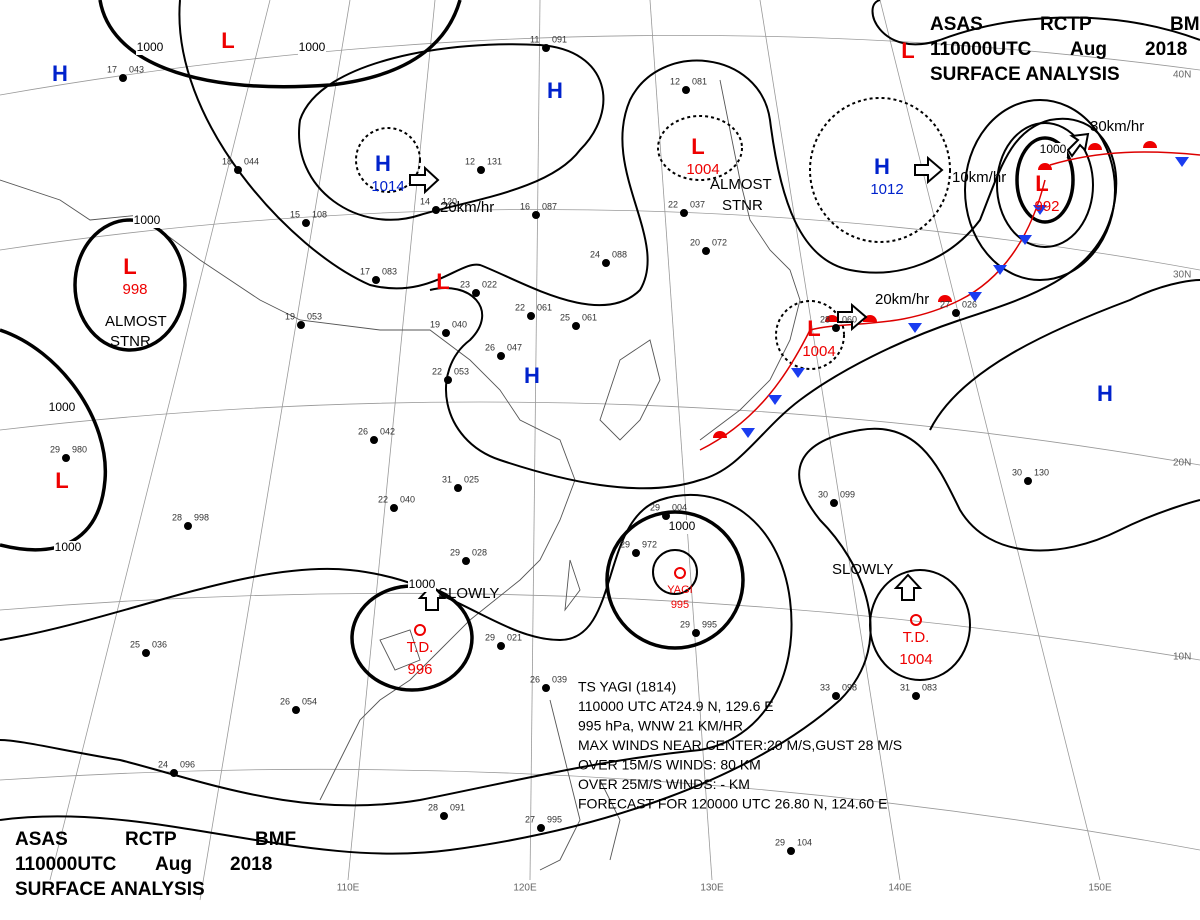  Describe the element at coordinates (534, 39) in the screenshot. I see `station-temperature: 11` at that location.